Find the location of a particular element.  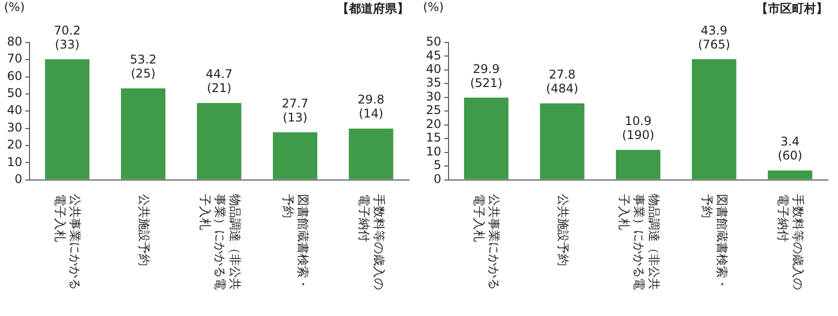

y-tick-label: 15 is located at coordinates (434, 137).